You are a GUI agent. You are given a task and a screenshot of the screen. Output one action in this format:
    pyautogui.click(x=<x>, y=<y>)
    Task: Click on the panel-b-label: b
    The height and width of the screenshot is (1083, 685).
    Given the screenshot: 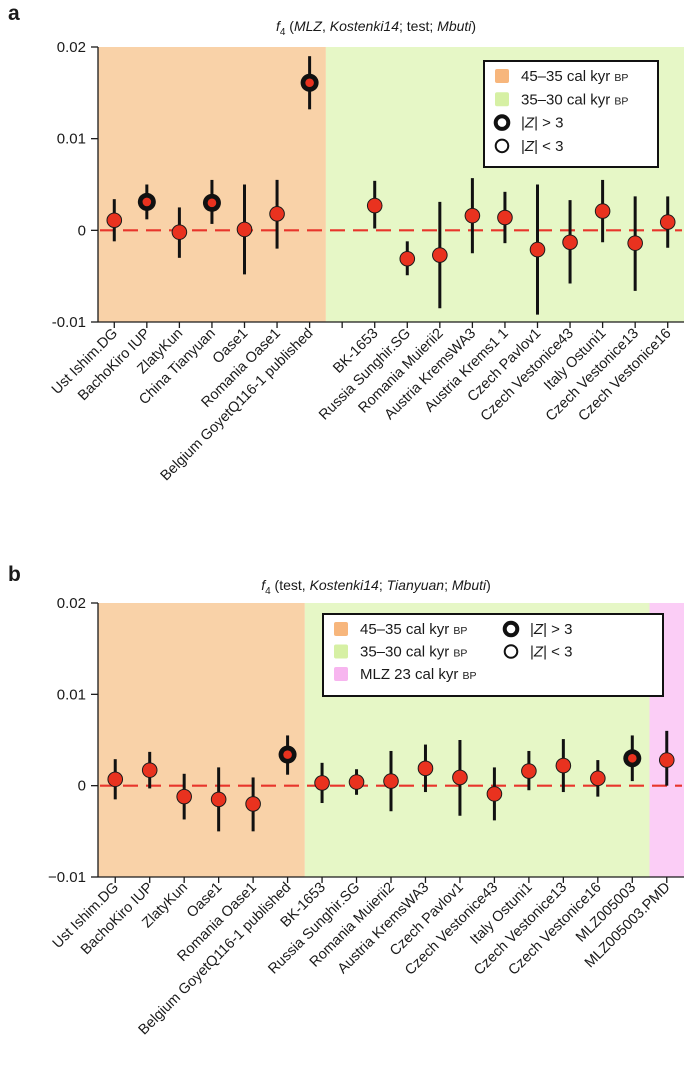 What is the action you would take?
    pyautogui.click(x=14, y=574)
    